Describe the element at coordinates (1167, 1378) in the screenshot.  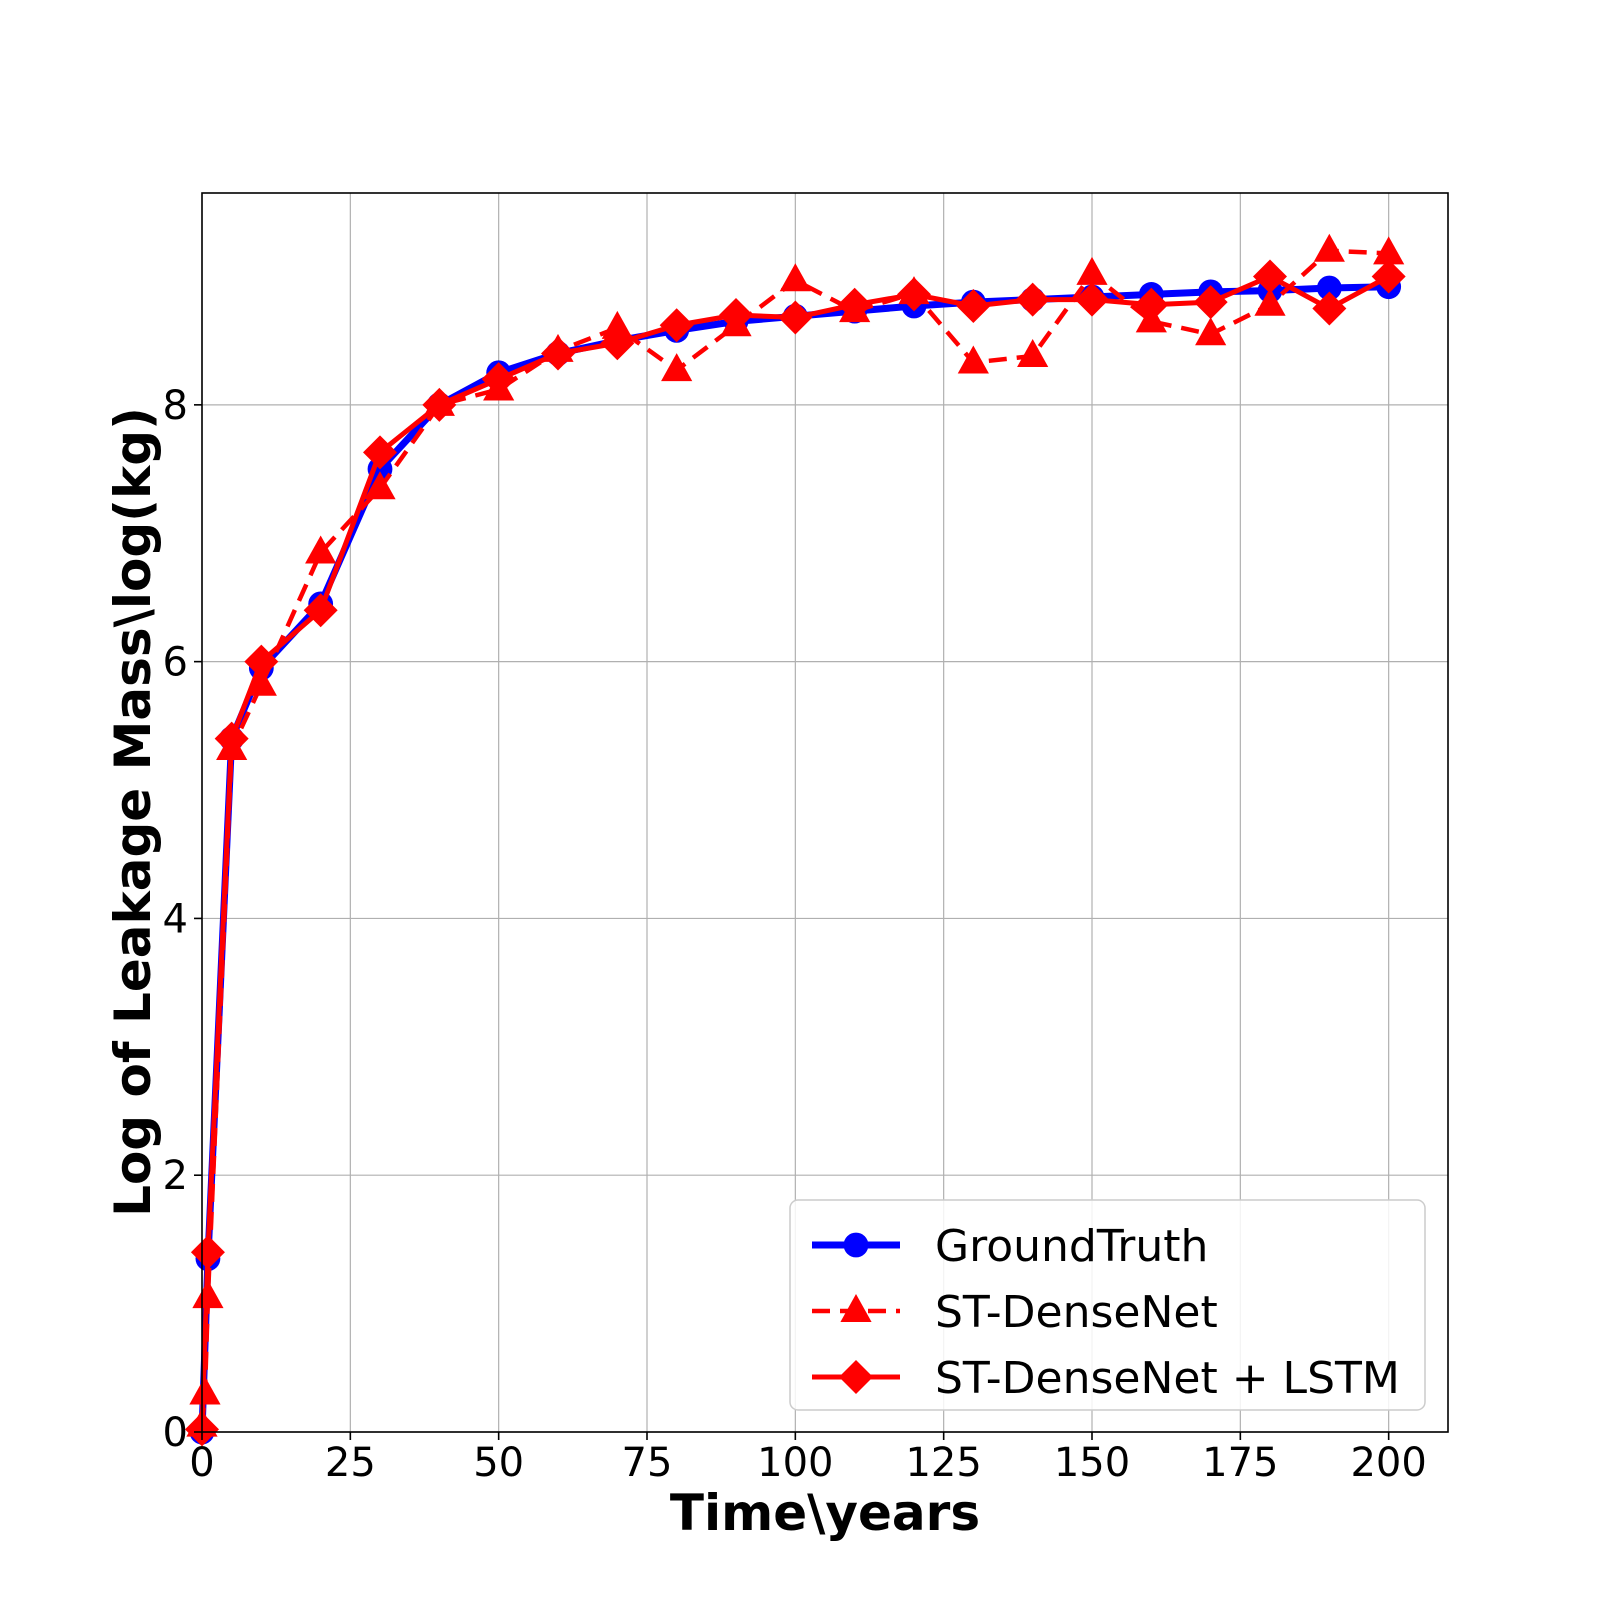
I see `legend-entry-label: ST-DenseNet + LSTM` at that location.